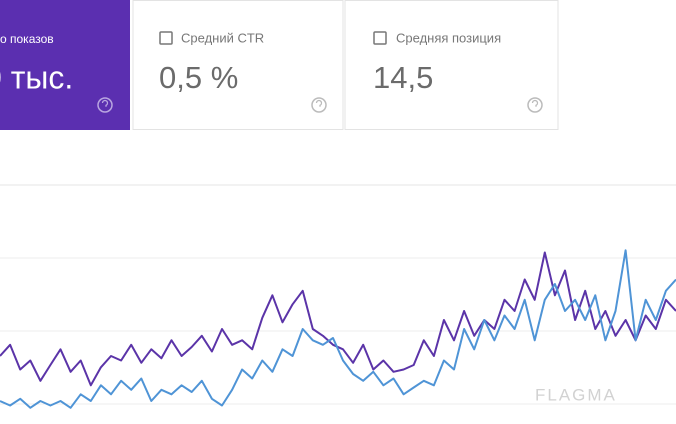 The width and height of the screenshot is (676, 424). I want to click on card-value: 0 тыс., so click(36, 77).